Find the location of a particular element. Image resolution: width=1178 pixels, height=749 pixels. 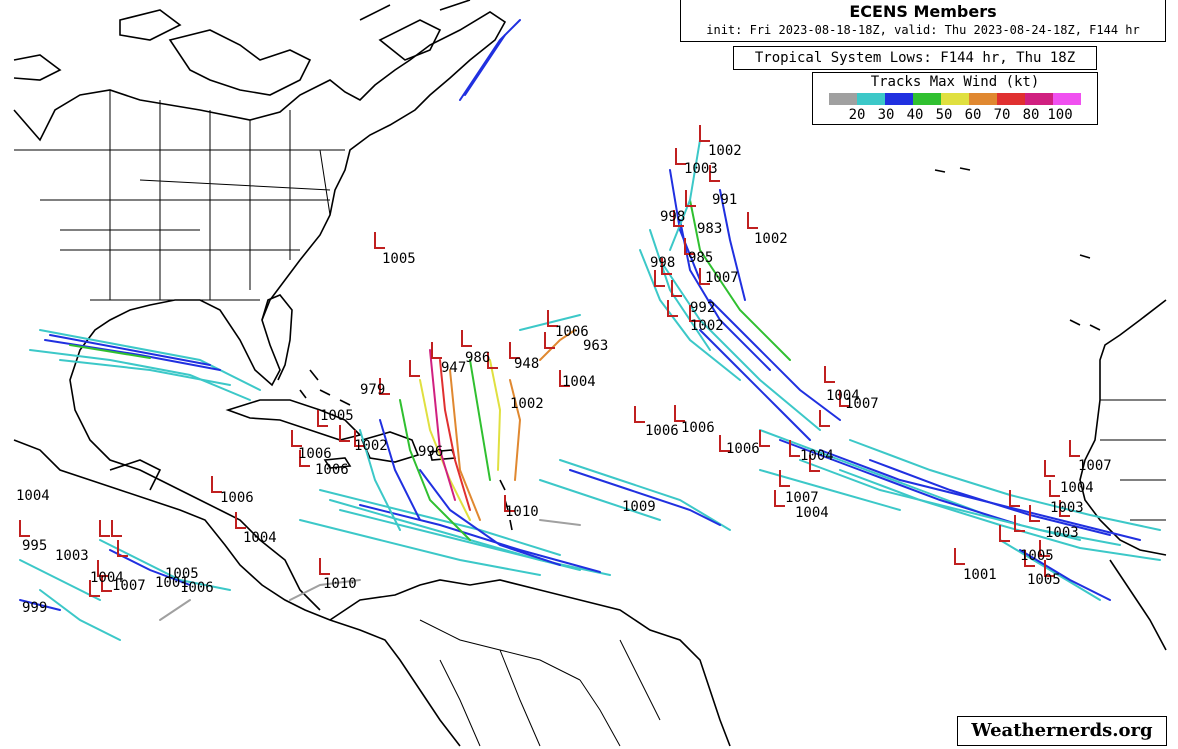

legend-tick: 40 is located at coordinates (915, 115).